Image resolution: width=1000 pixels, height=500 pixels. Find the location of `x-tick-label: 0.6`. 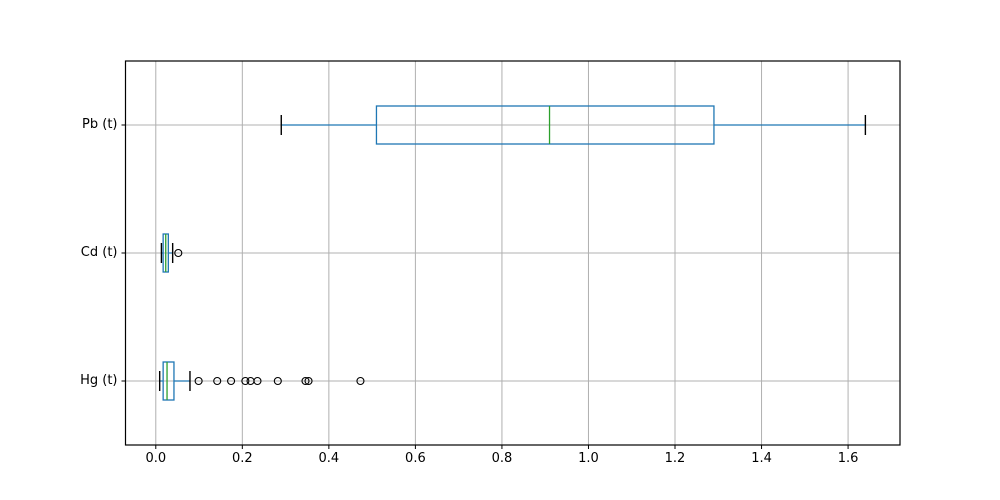

x-tick-label: 0.6 is located at coordinates (415, 458).